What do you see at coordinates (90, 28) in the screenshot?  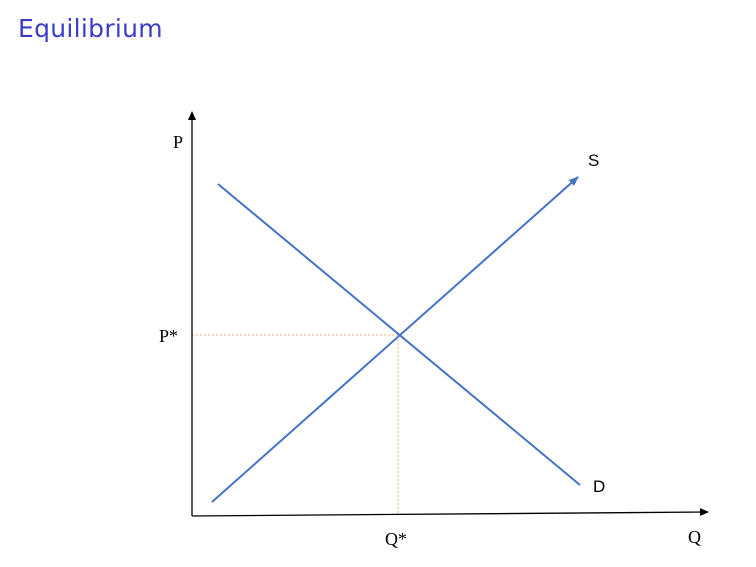 I see `slide-title: Equilibrium` at bounding box center [90, 28].